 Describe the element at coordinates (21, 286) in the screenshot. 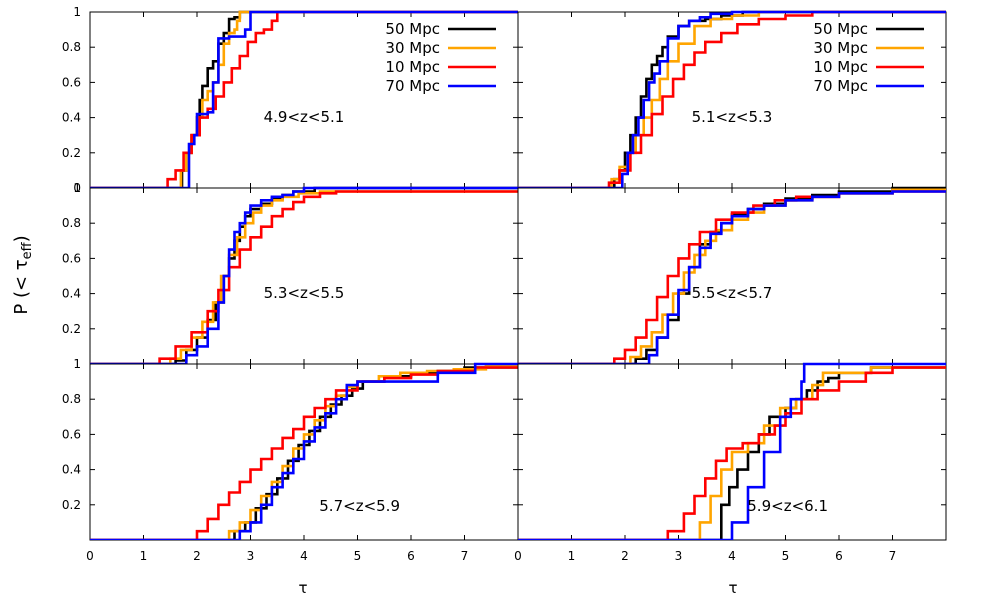

I see `y-axis-label-main: P (< τ` at that location.